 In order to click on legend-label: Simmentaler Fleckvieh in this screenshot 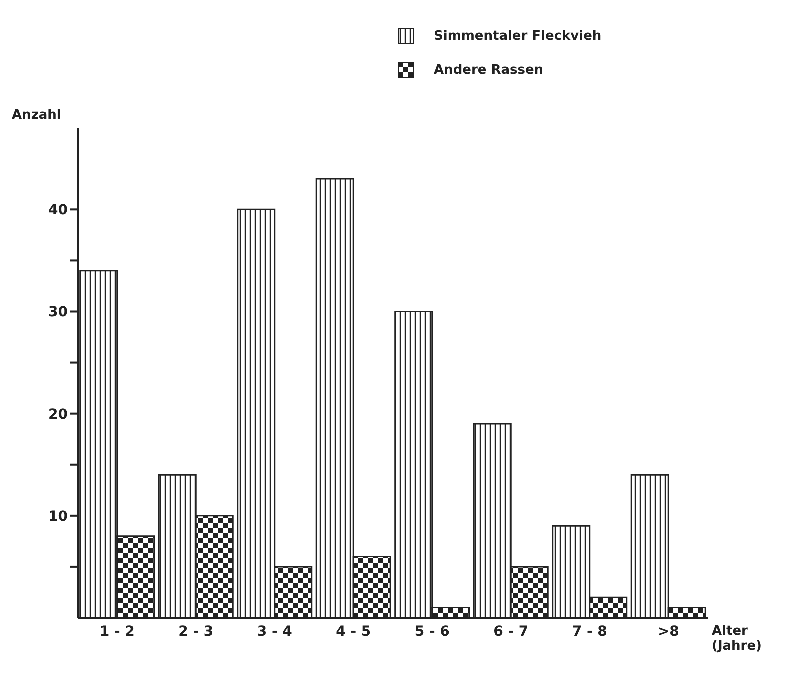, I will do `click(518, 36)`.